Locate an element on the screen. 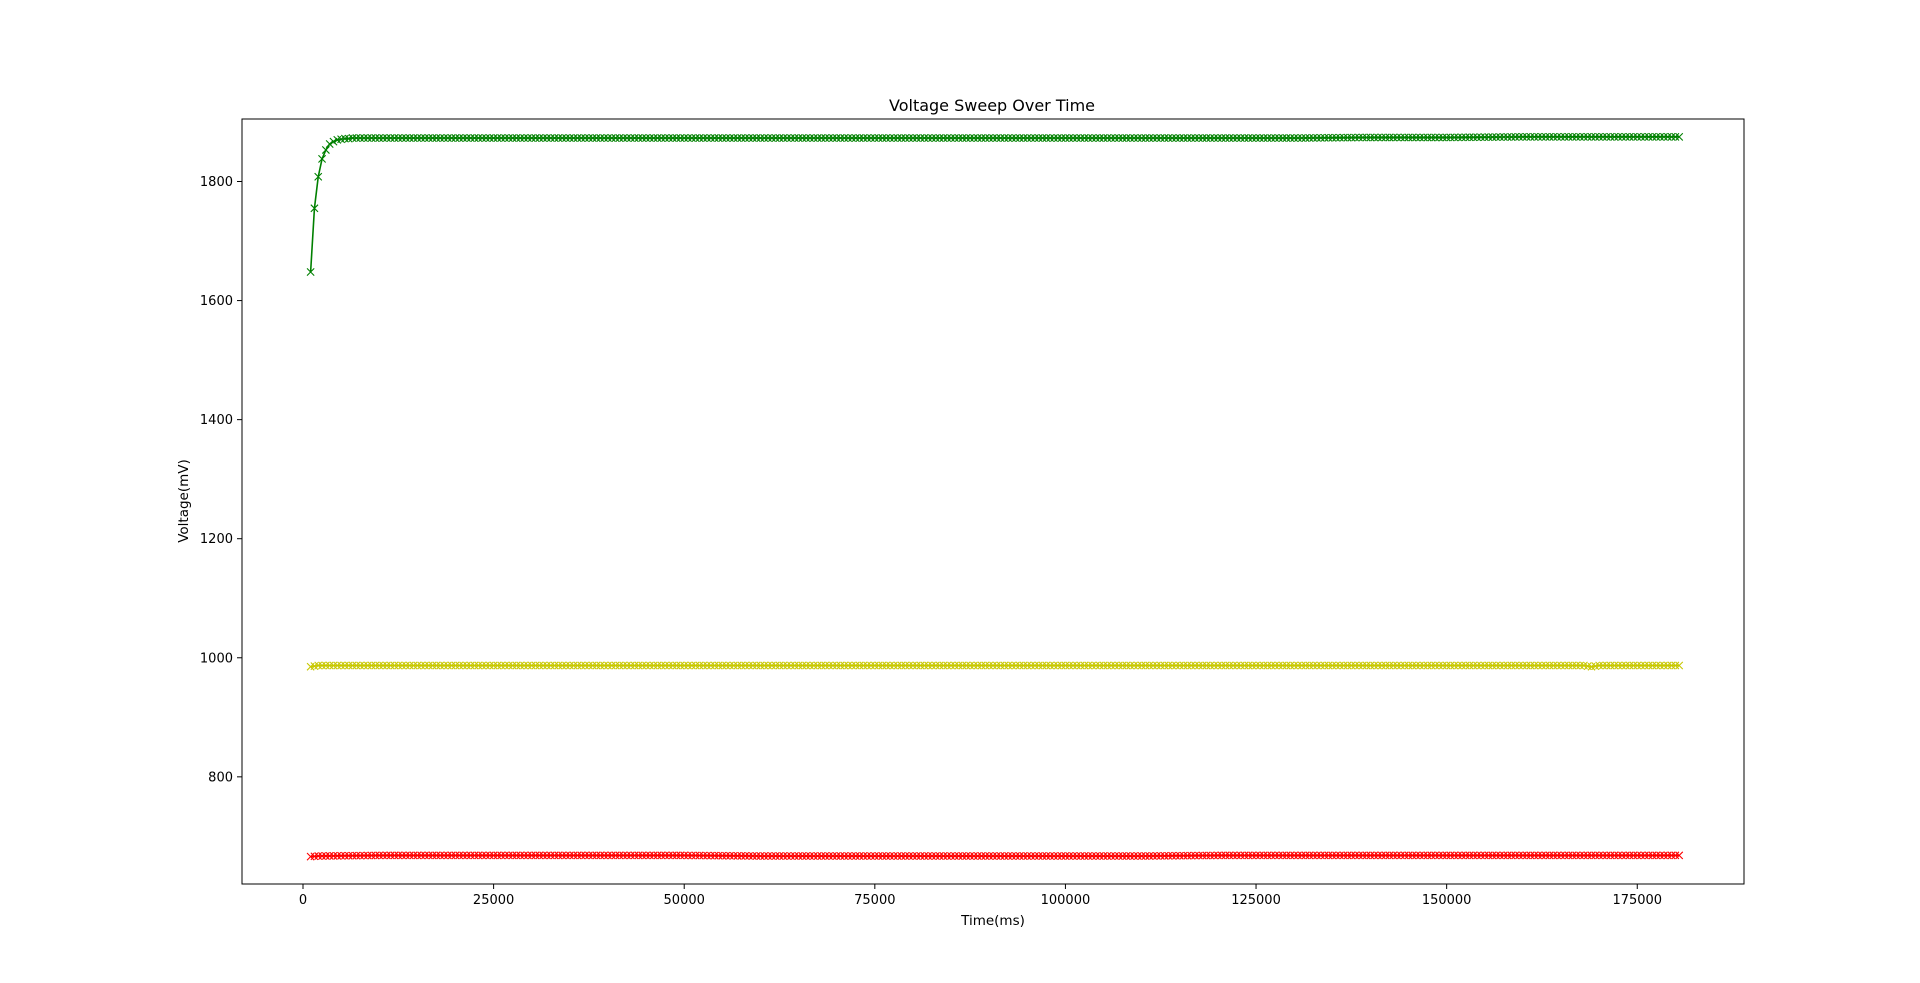 Image resolution: width=1920 pixels, height=983 pixels. y-tick-label: 800 is located at coordinates (220, 777).